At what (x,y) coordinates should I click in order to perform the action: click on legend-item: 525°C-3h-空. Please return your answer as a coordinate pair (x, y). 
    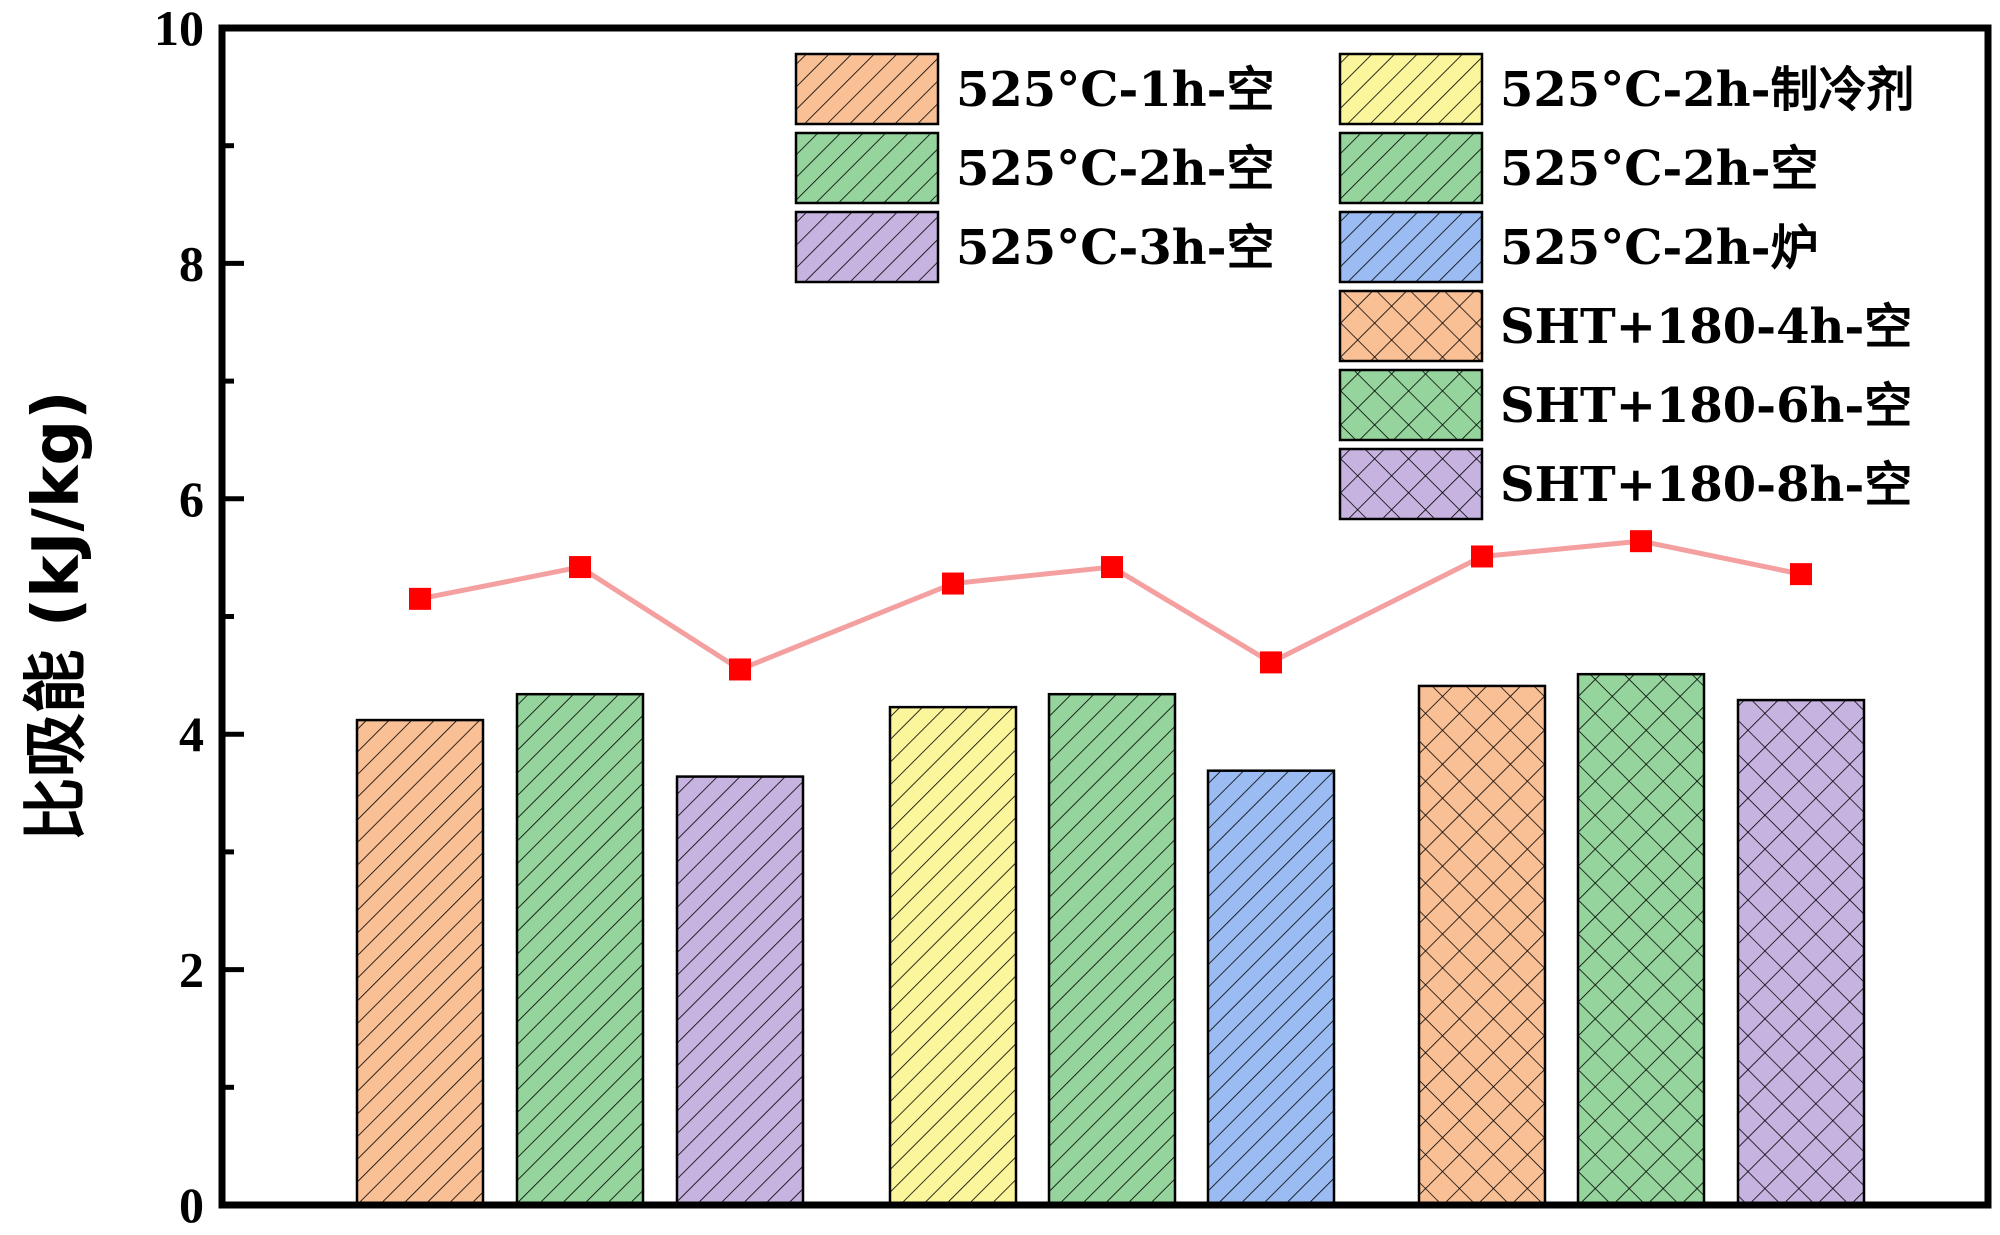
    Looking at the image, I should click on (1034, 247).